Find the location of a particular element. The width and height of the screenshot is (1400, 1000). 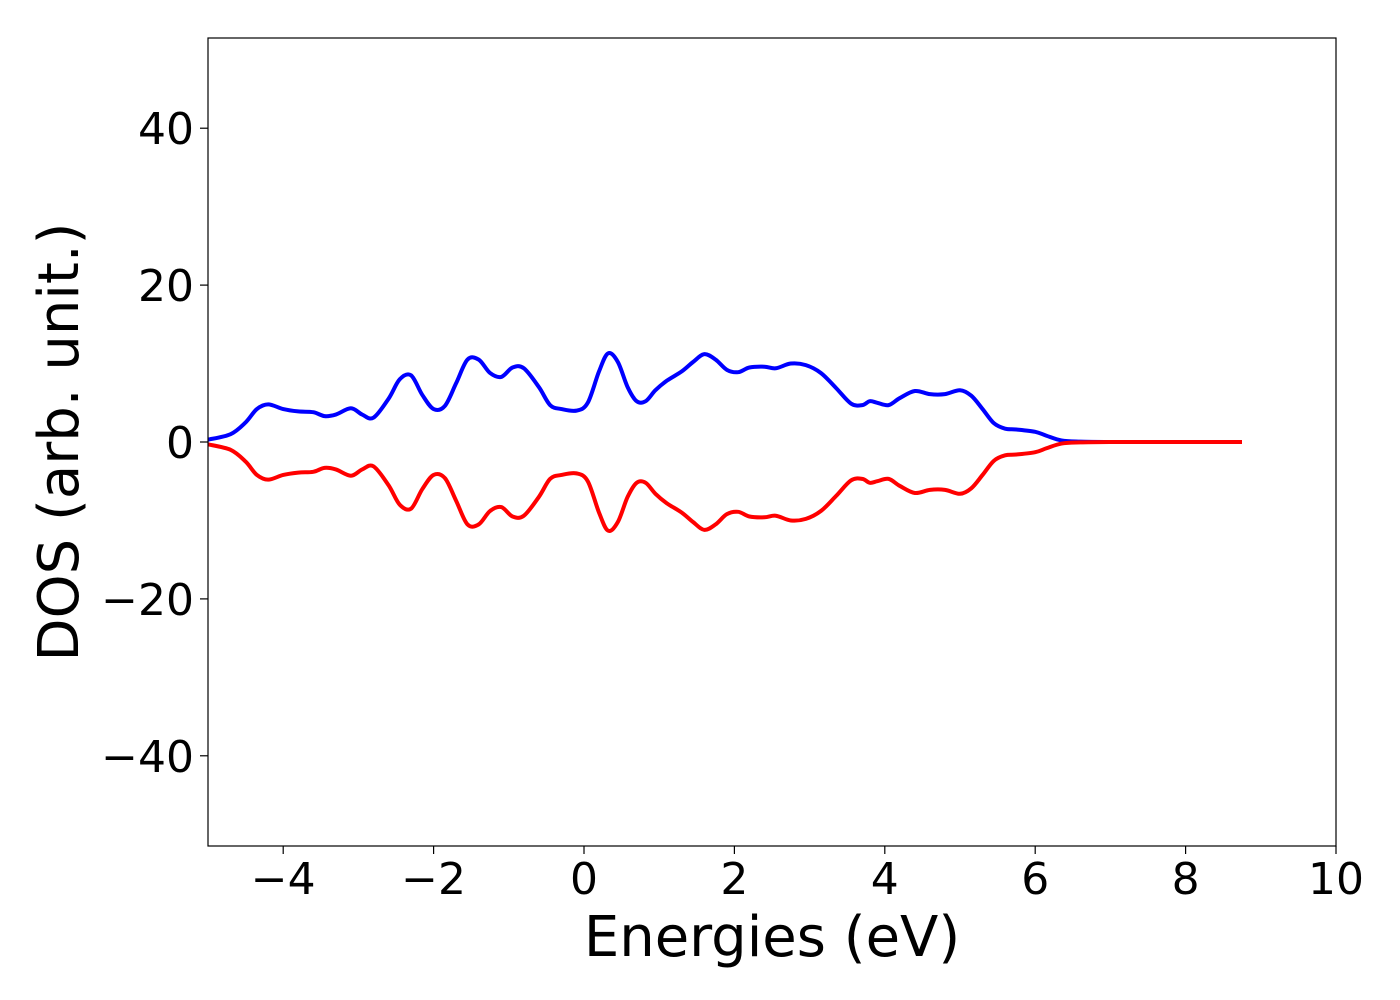

x-tick-label: 10 is located at coordinates (1336, 879).